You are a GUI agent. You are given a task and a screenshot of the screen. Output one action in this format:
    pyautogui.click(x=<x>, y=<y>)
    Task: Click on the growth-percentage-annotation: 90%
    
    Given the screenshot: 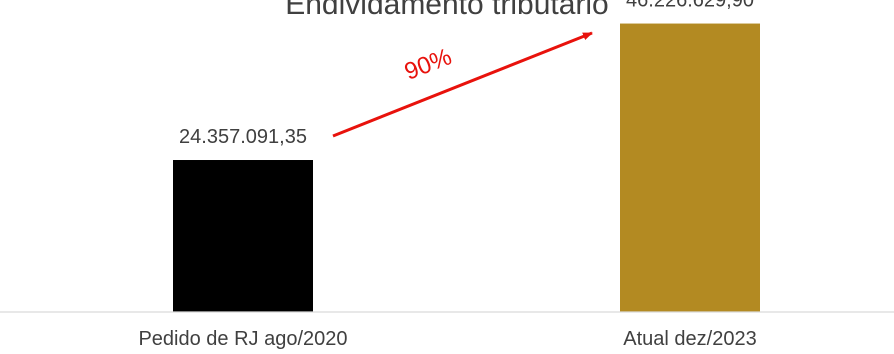 What is the action you would take?
    pyautogui.click(x=428, y=64)
    